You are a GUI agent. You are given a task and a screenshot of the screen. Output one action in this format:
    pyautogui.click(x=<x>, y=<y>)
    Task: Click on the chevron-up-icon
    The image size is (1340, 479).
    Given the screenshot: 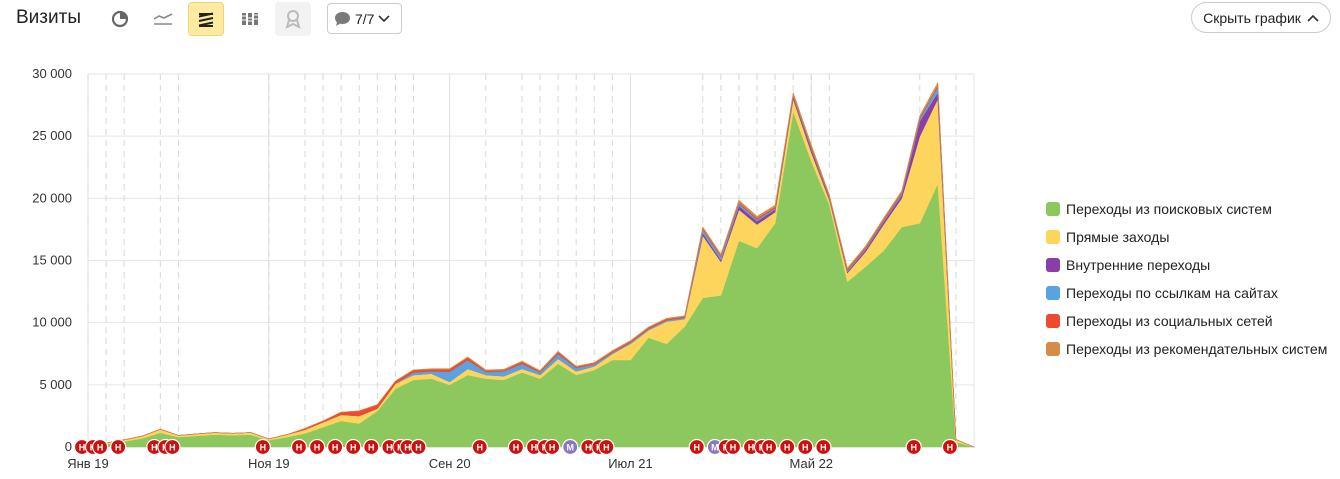 What is the action you would take?
    pyautogui.click(x=1313, y=18)
    